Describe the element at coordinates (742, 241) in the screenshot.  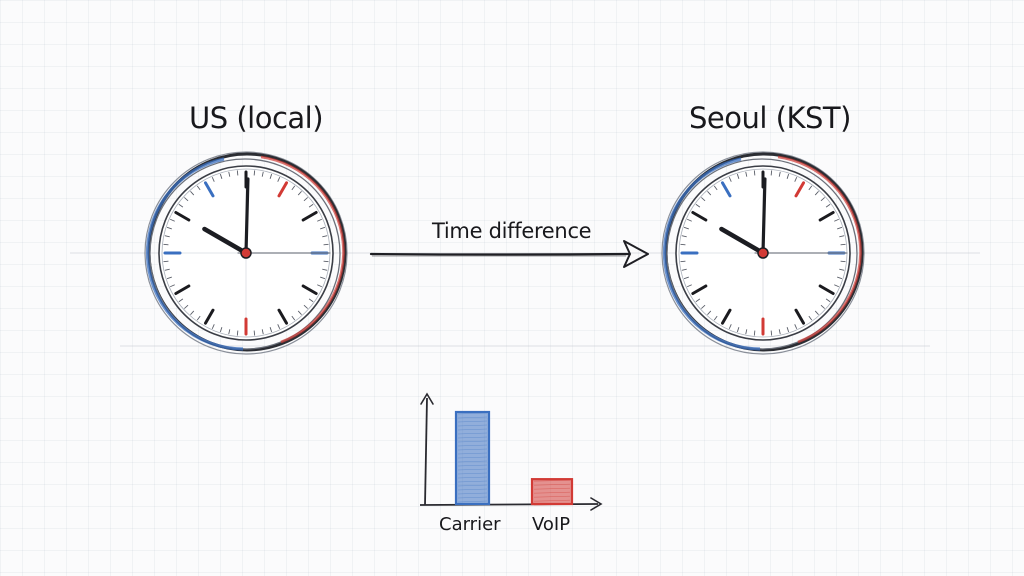
I see `seoul-clock-hour-hand` at that location.